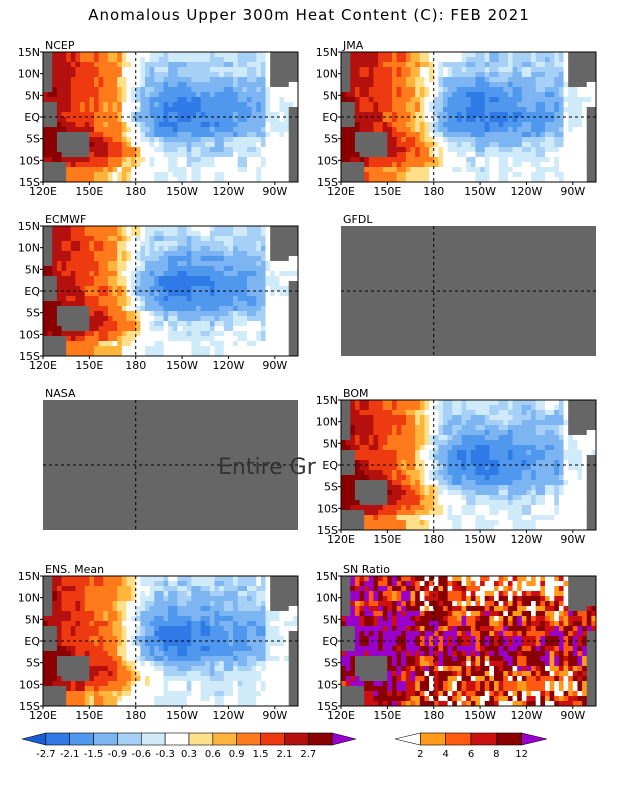 The height and width of the screenshot is (800, 618). What do you see at coordinates (135, 365) in the screenshot?
I see `x-tick-label: 180` at bounding box center [135, 365].